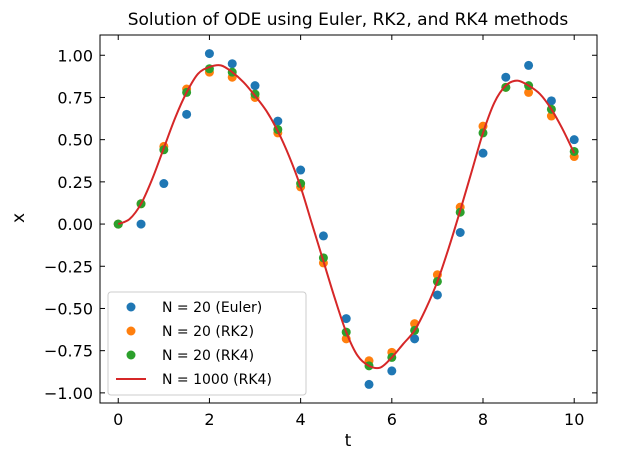 This screenshot has width=618, height=461. What do you see at coordinates (208, 332) in the screenshot?
I see `legend-label: N = 20 (RK2)` at bounding box center [208, 332].